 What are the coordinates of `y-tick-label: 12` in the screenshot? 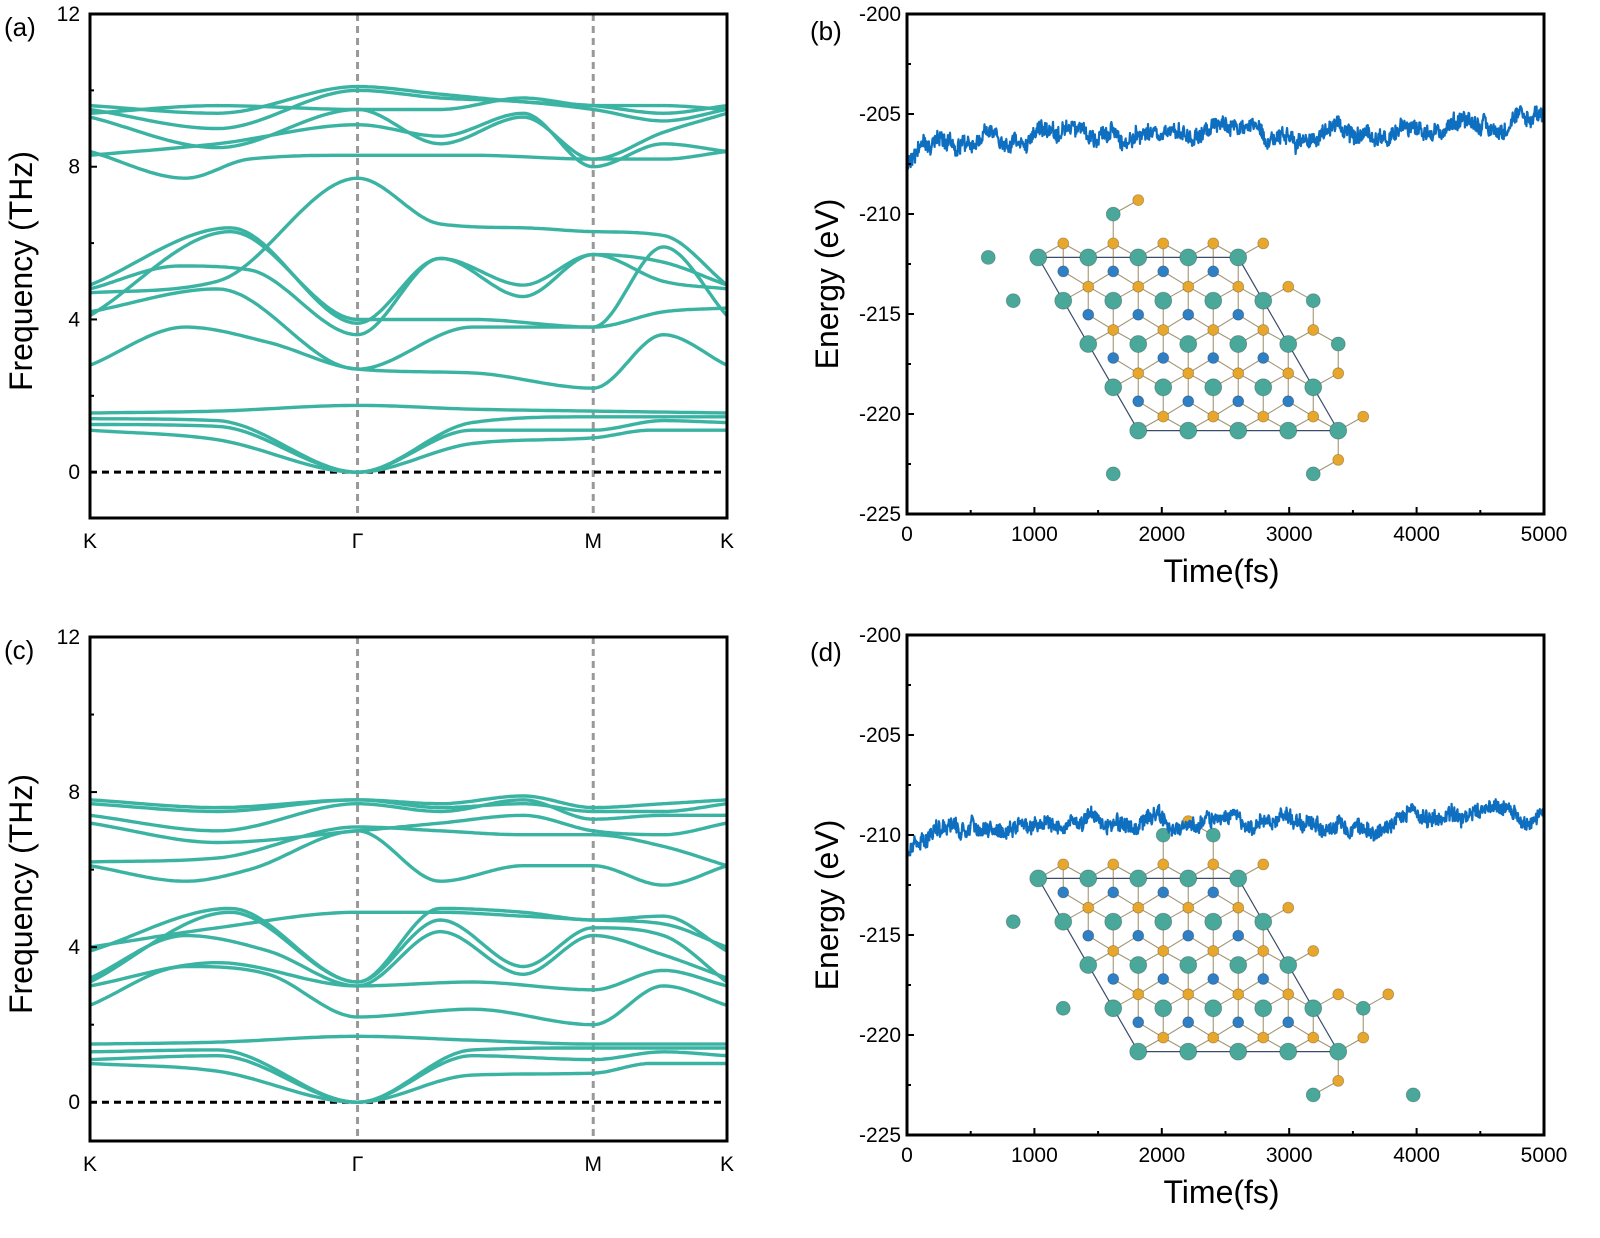 It's located at (68, 637).